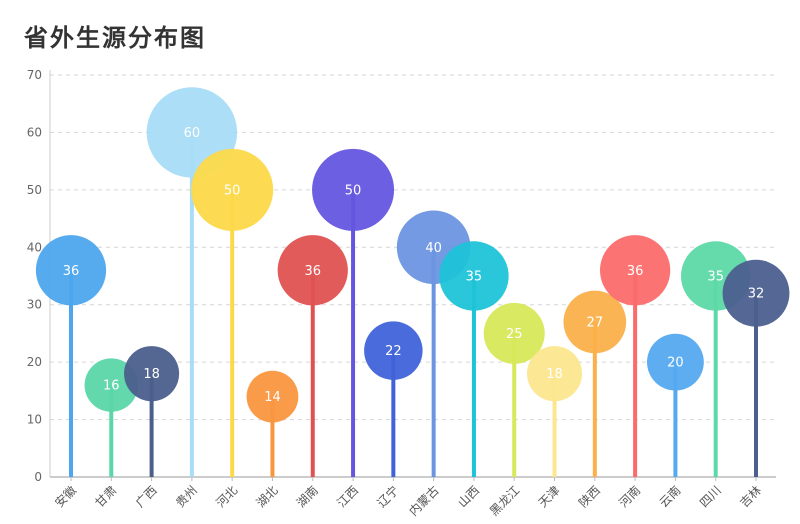  What do you see at coordinates (34, 247) in the screenshot?
I see `y-tick-label: 40` at bounding box center [34, 247].